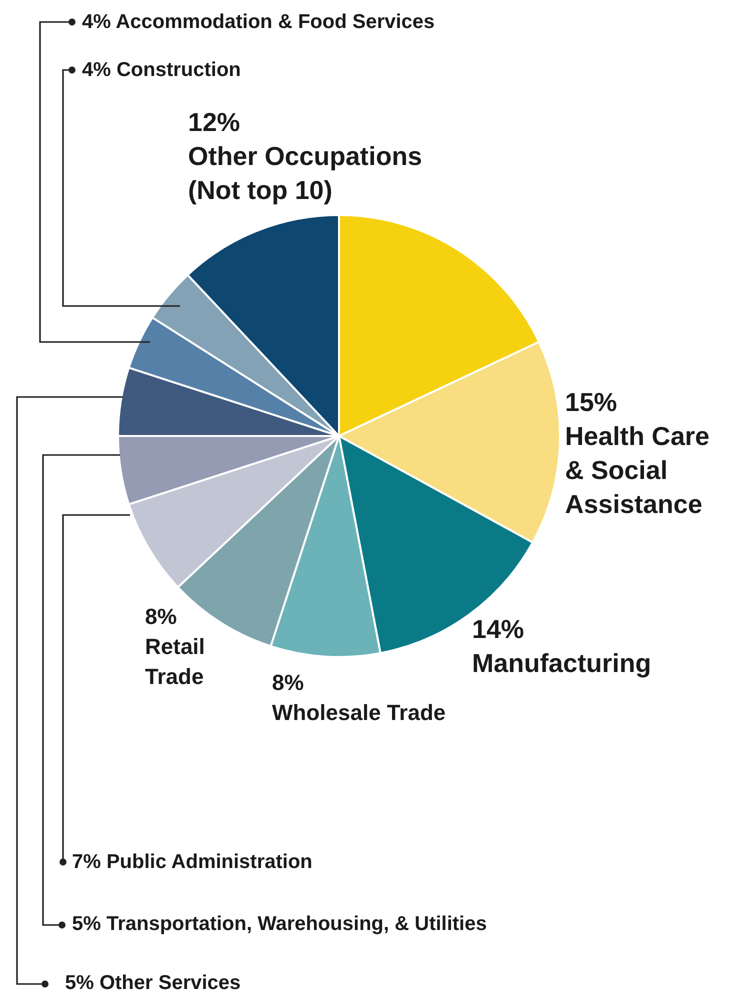 The width and height of the screenshot is (740, 994). Describe the element at coordinates (306, 173) in the screenshot. I see `slice-label: Other Occupations (Not top 10)` at that location.